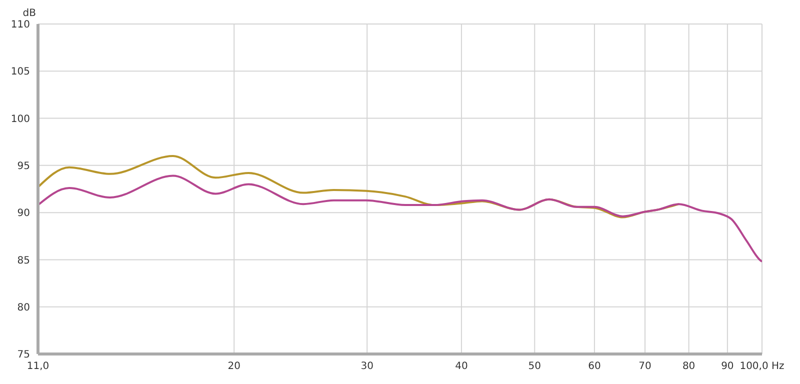  Describe the element at coordinates (727, 366) in the screenshot. I see `x-tick-label: 90` at that location.